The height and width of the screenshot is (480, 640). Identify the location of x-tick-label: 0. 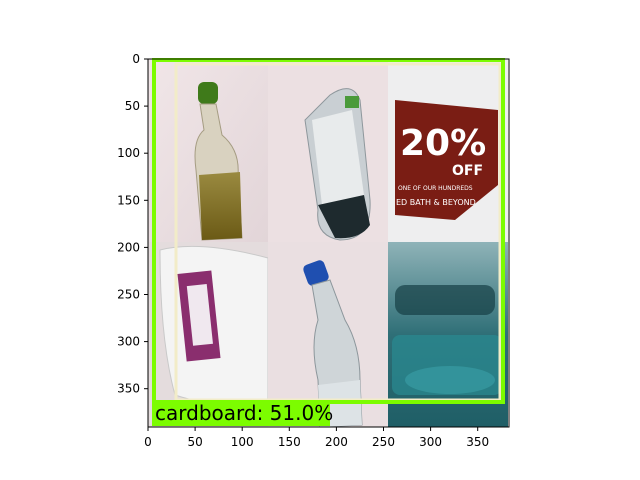
(148, 442).